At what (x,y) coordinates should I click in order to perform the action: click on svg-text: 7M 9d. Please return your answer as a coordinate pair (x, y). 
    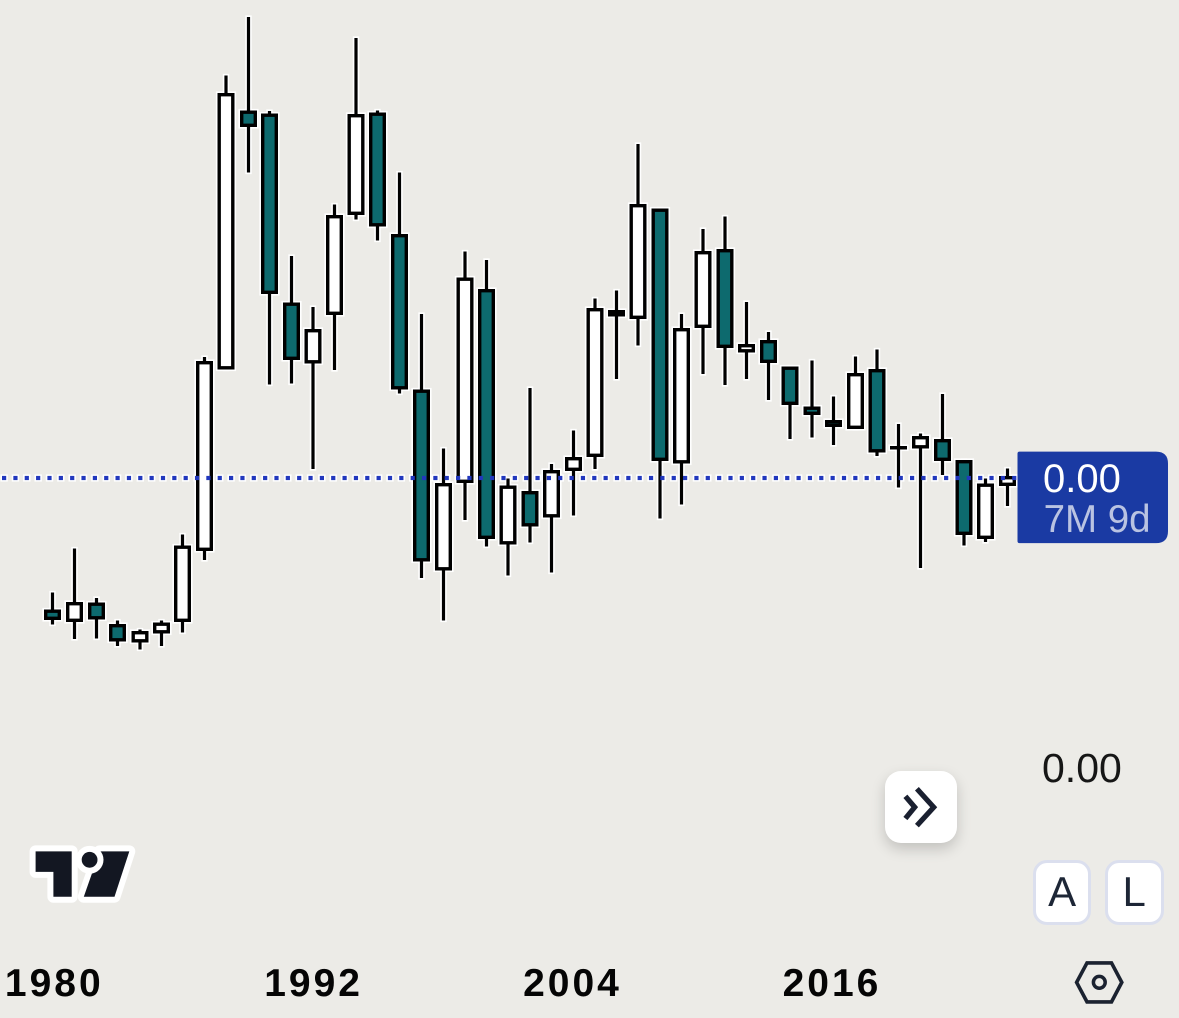
    Looking at the image, I should click on (1097, 519).